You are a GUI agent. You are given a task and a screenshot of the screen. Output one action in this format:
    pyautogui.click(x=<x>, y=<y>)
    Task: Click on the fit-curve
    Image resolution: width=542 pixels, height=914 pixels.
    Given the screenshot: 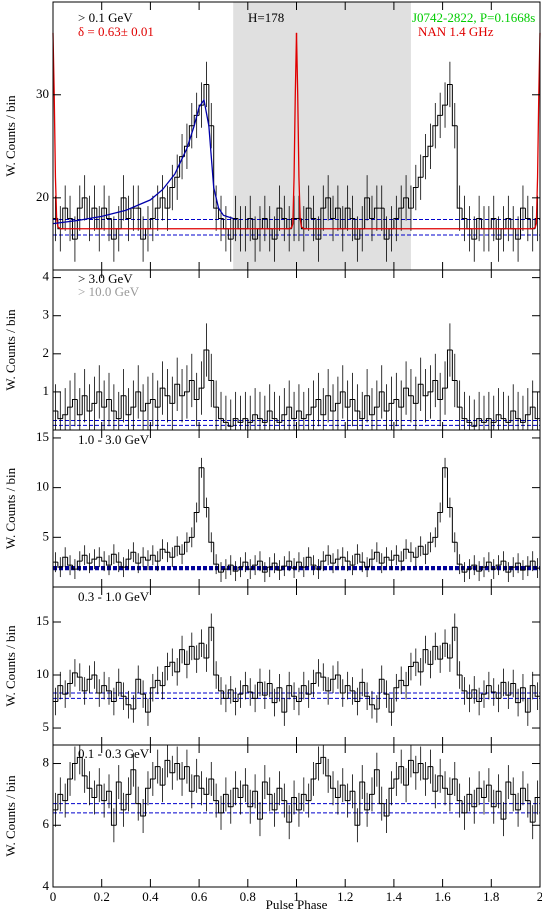 What is the action you would take?
    pyautogui.click(x=143, y=161)
    